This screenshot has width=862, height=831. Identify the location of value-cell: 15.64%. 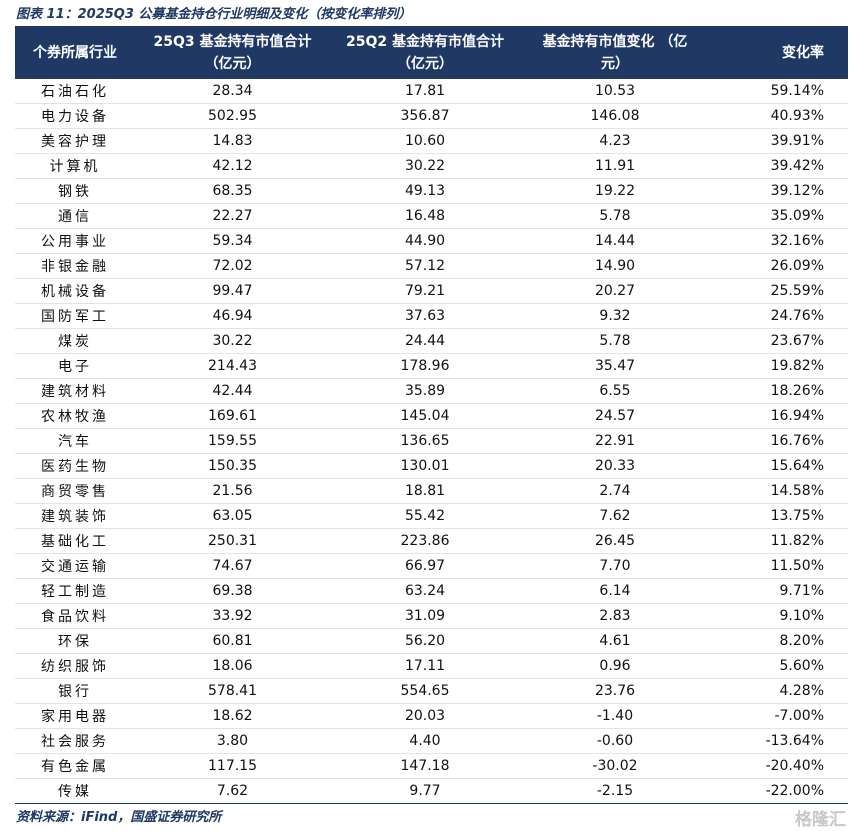
(779, 466).